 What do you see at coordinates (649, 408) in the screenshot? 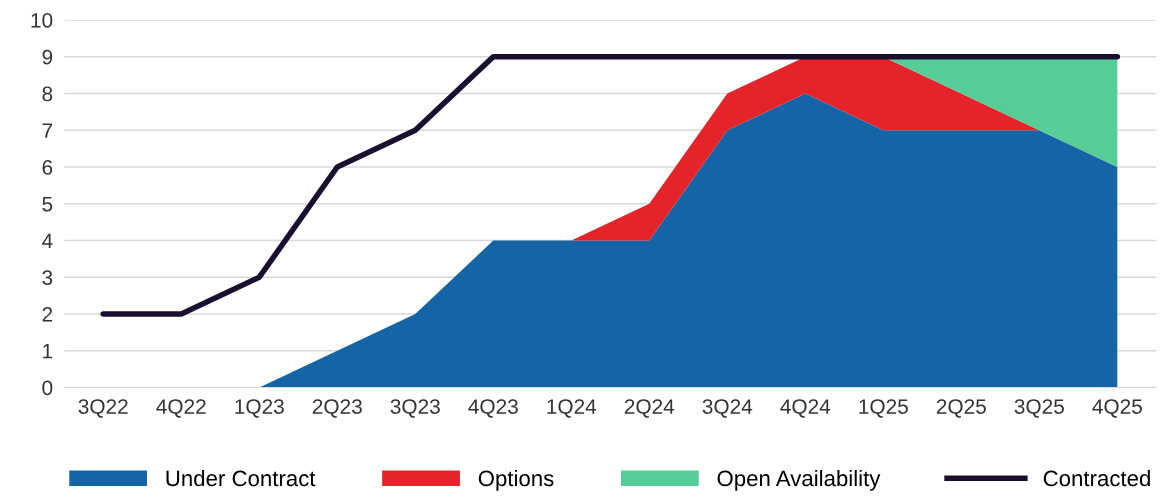
I see `x-tick-label: 2Q24` at bounding box center [649, 408].